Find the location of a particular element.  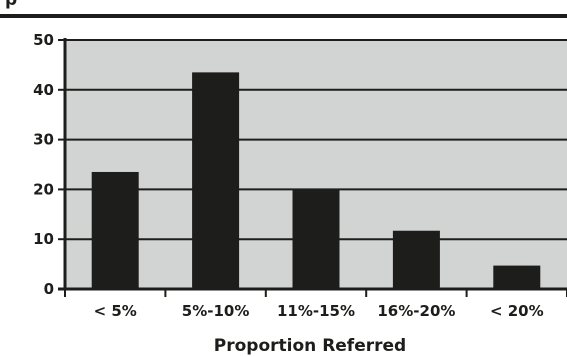

y-tick-label: 40 is located at coordinates (43, 90).